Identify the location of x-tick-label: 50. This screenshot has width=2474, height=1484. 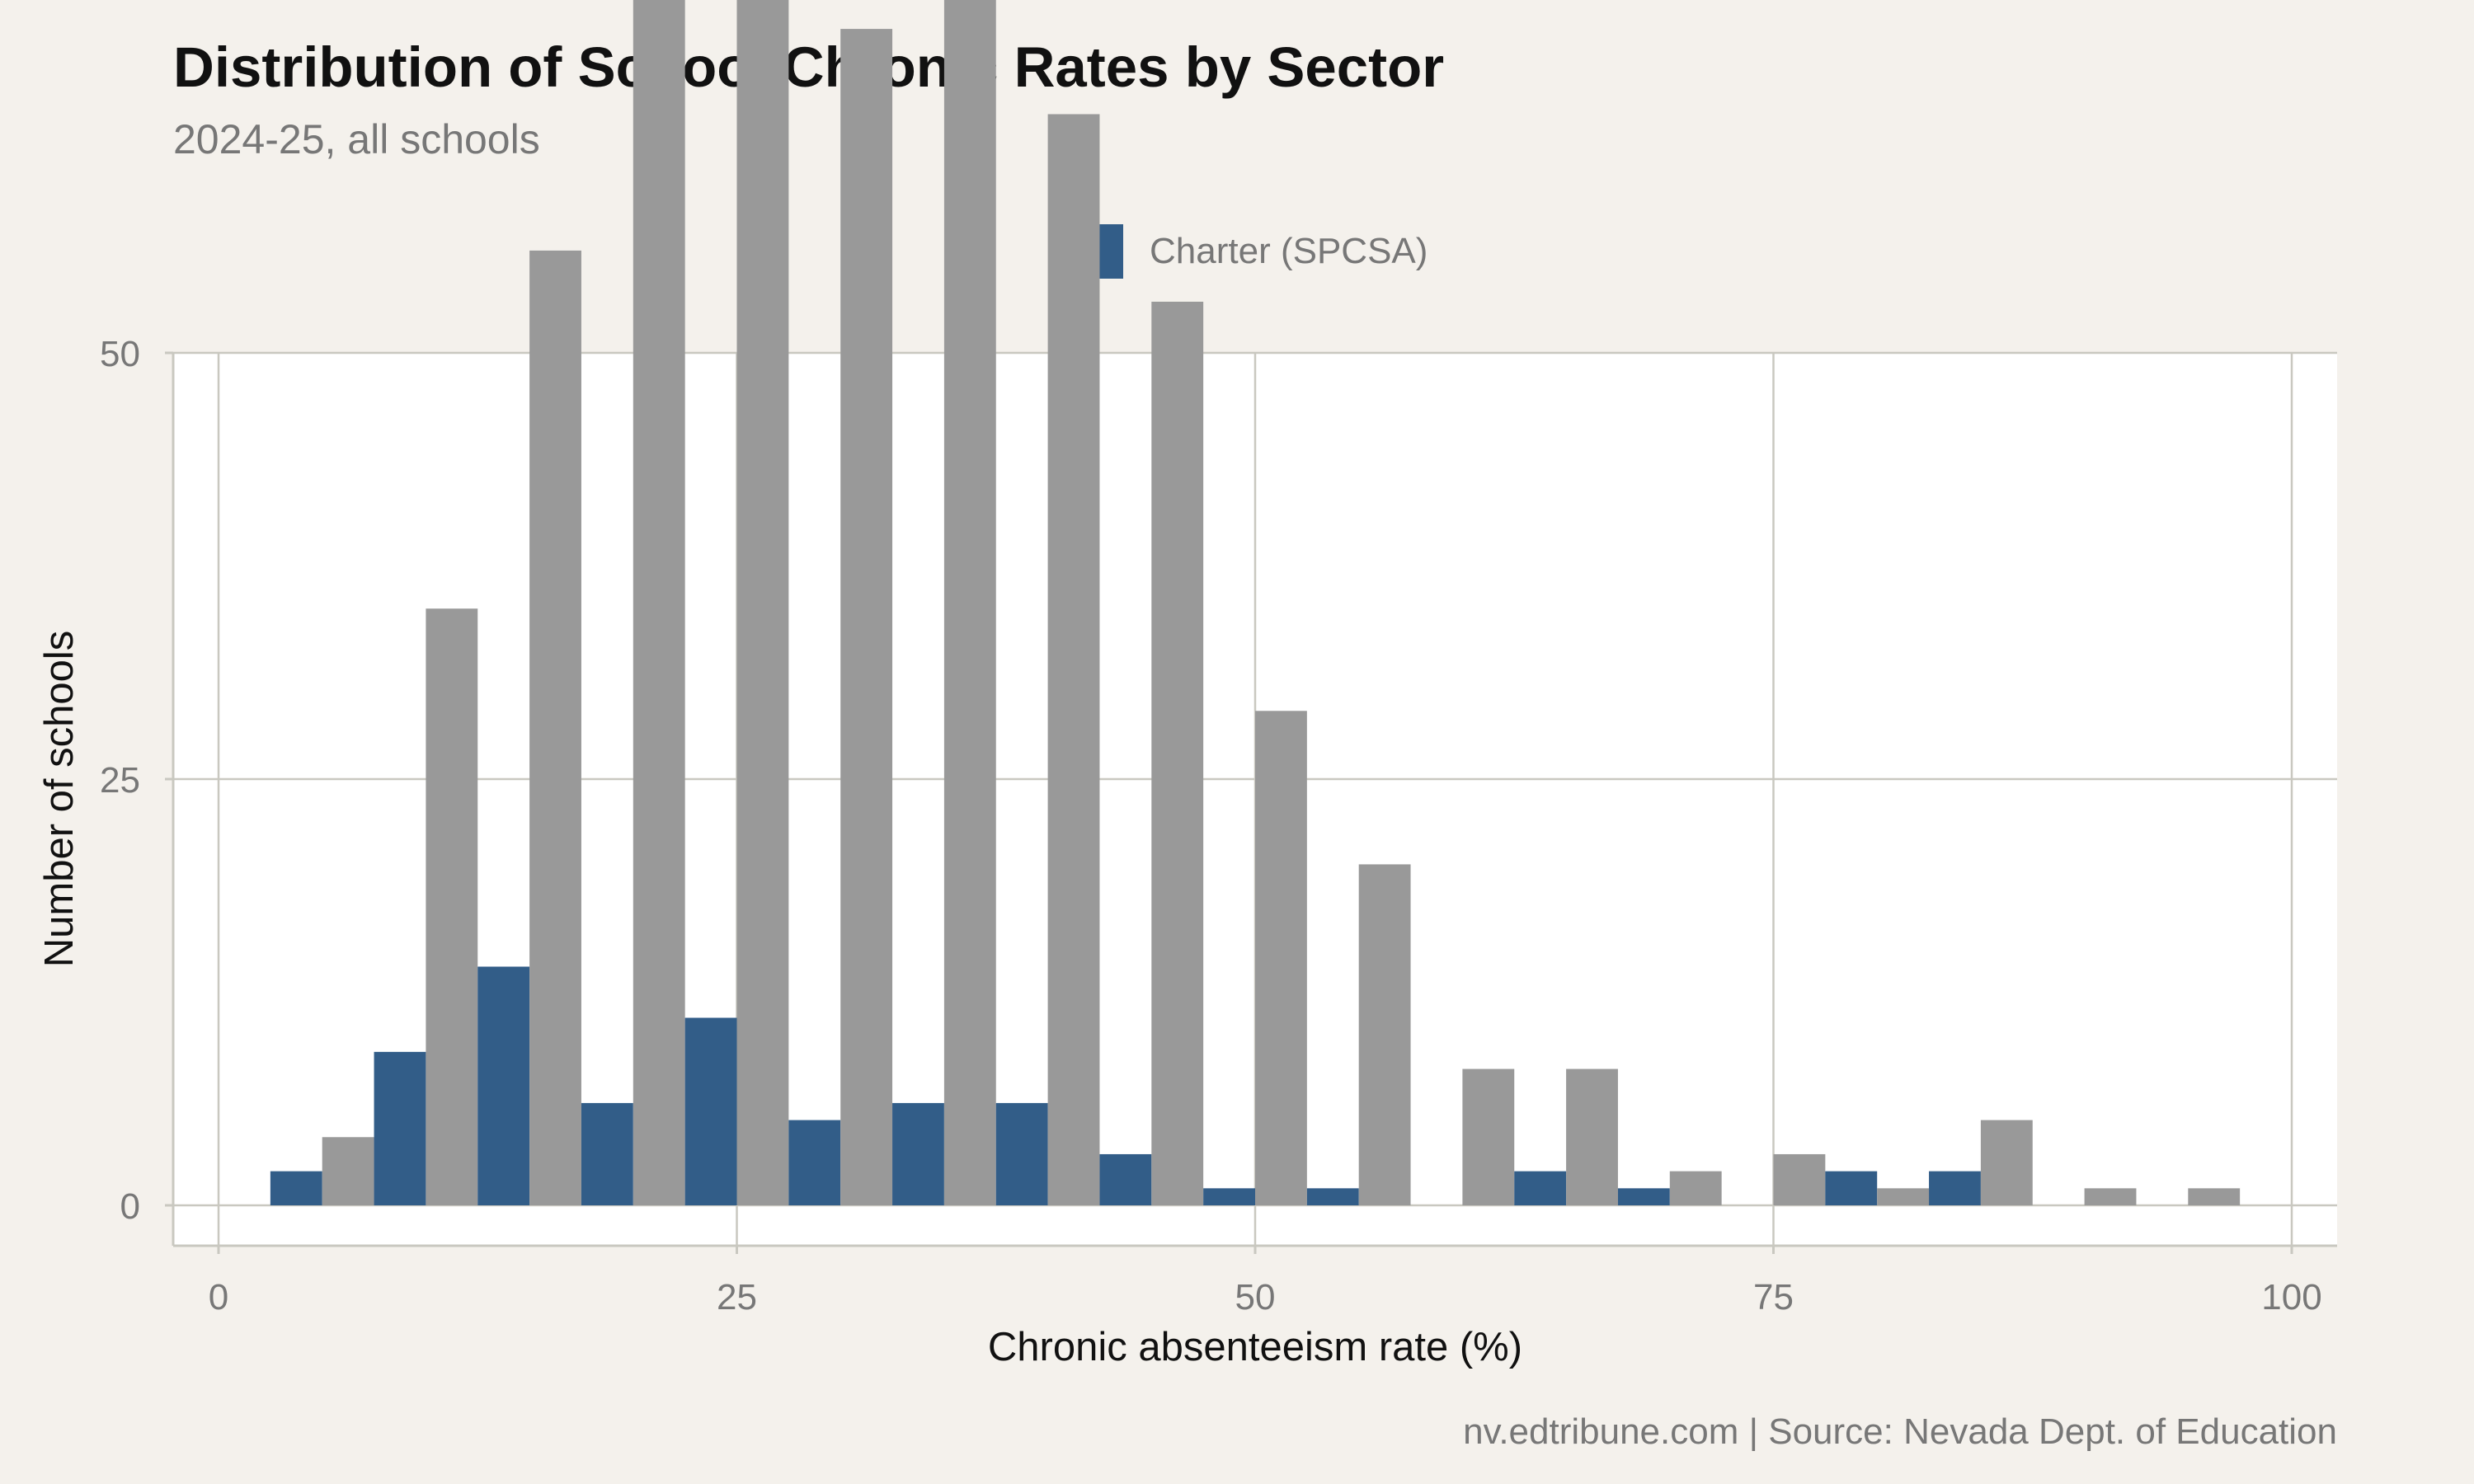
(1255, 1297).